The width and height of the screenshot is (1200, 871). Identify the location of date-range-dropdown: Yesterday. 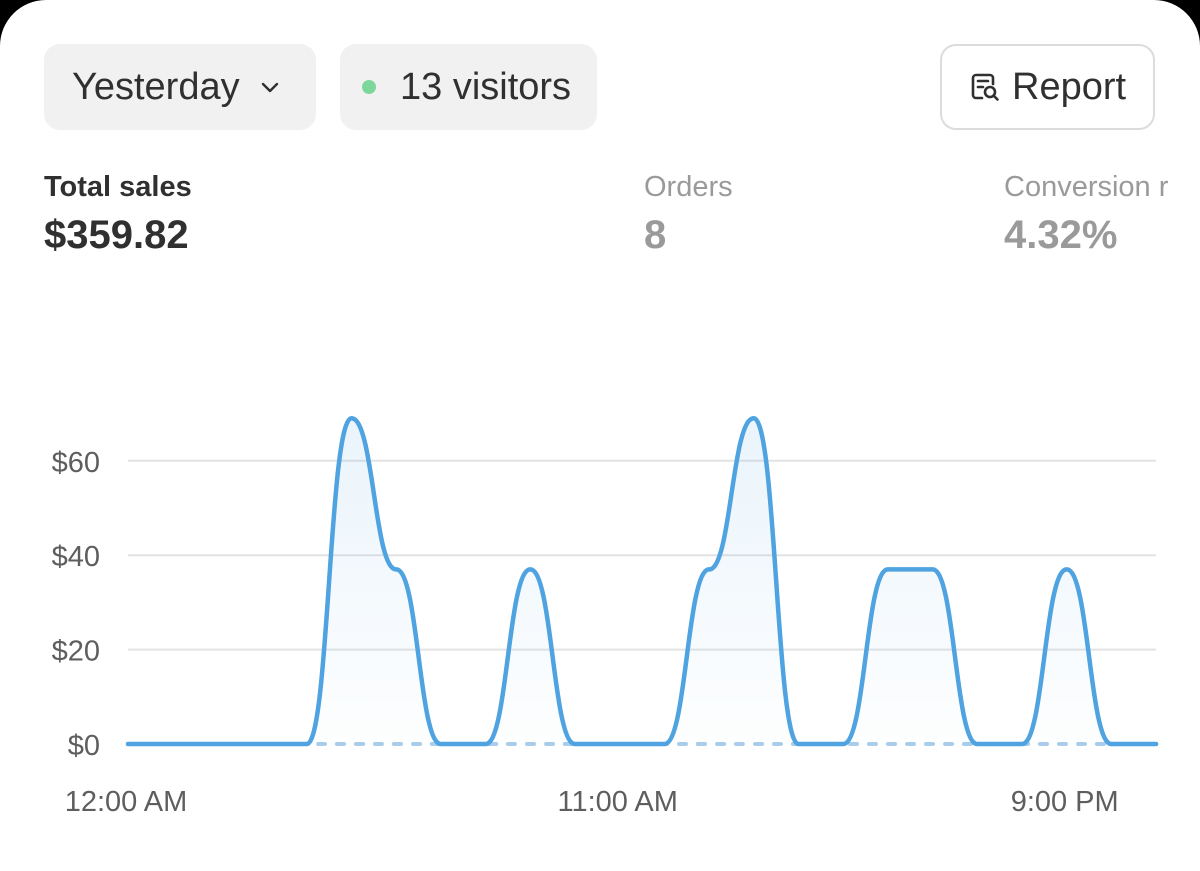
(180, 87).